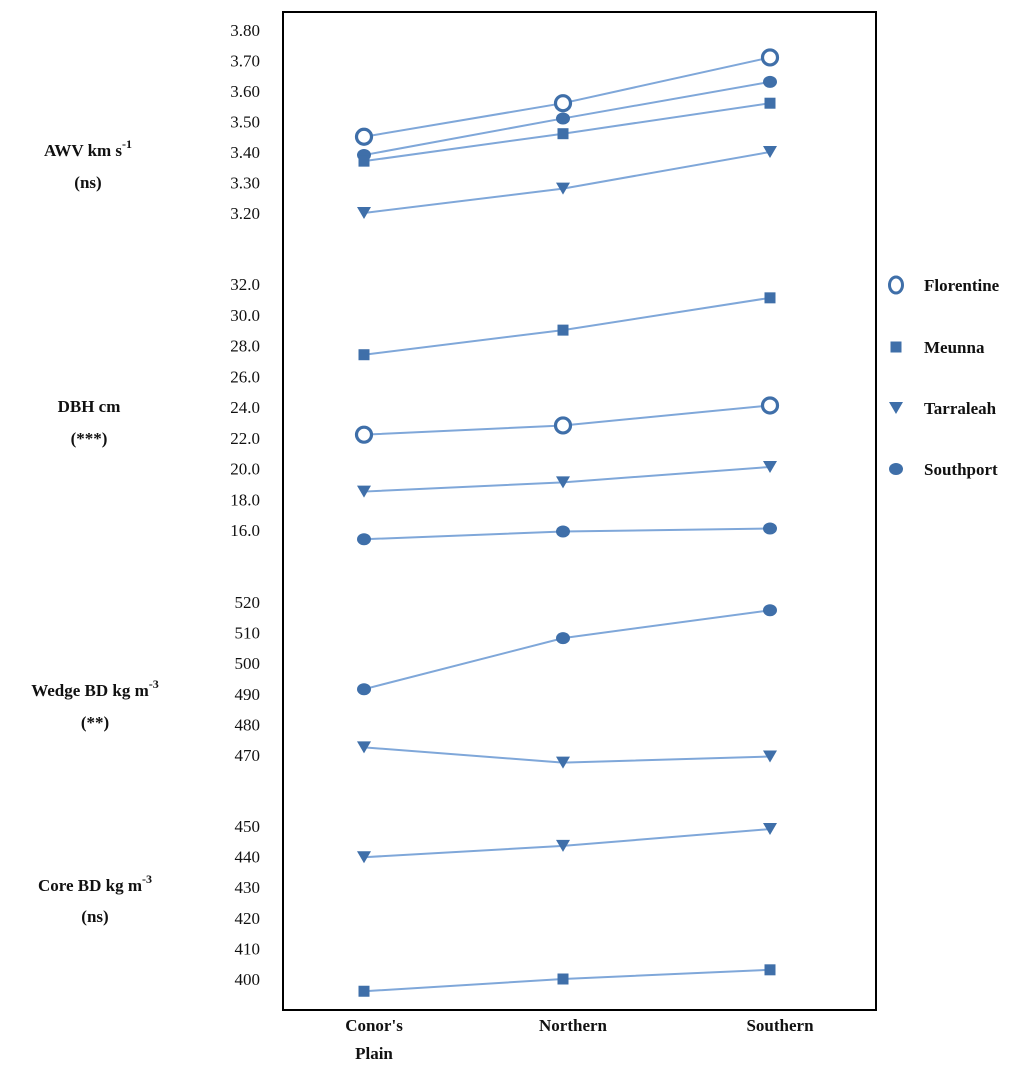 This screenshot has height=1079, width=1024. I want to click on x-category-label-conor-s-plain: Conor's Plain, so click(374, 1039).